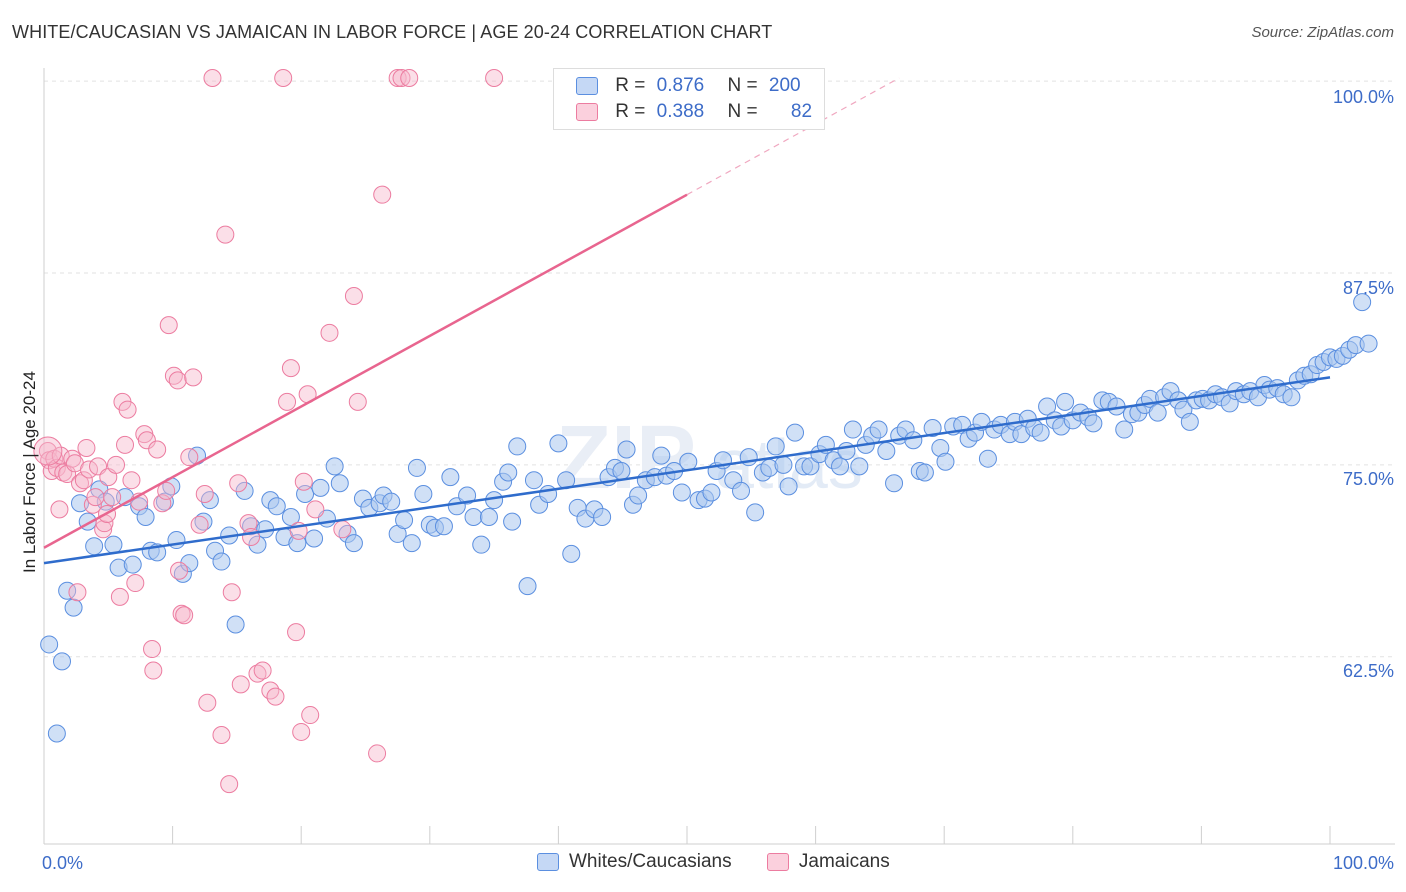 This screenshot has height=892, width=1406. I want to click on bottom-legend-swatch-whites, so click(548, 861).